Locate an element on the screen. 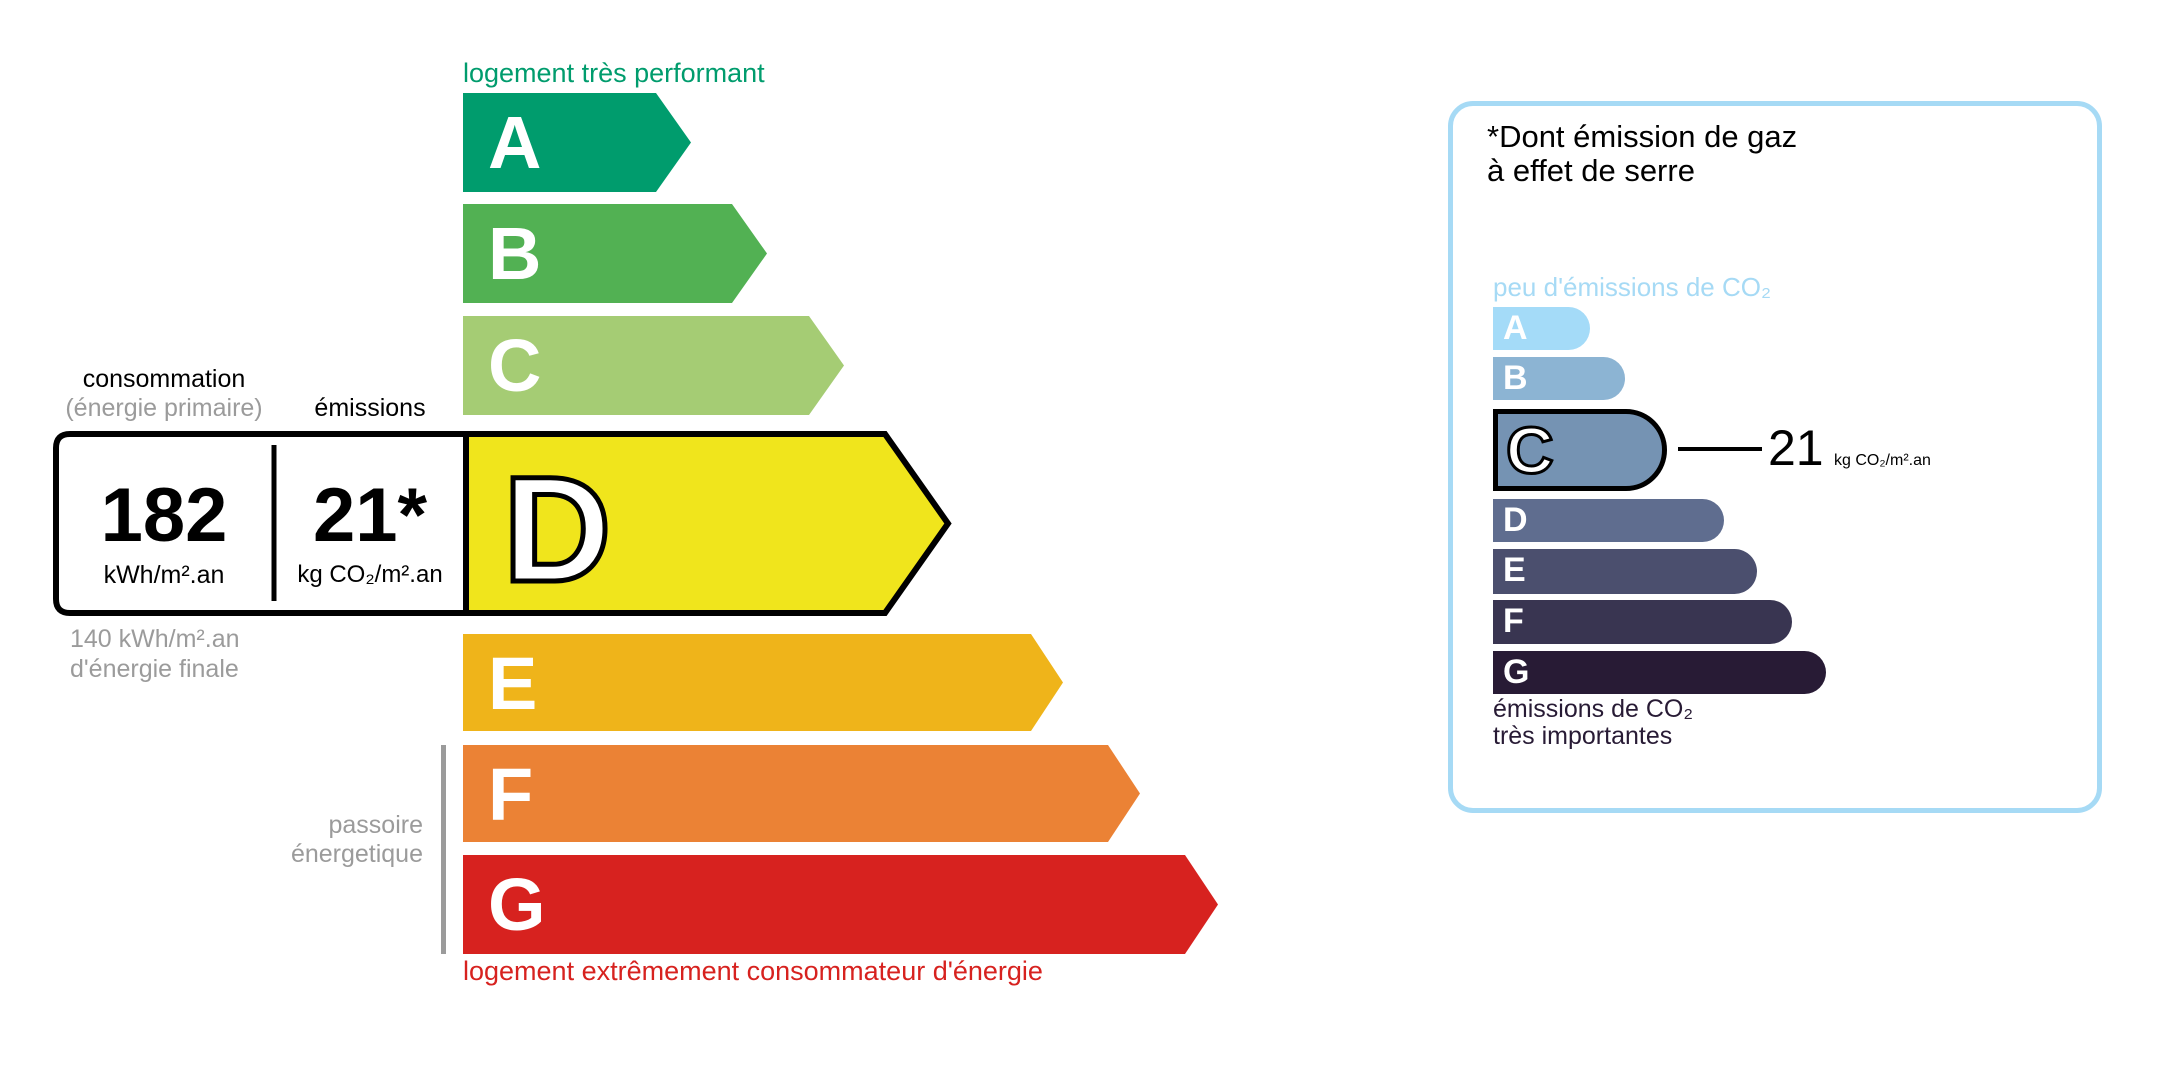 This screenshot has width=2169, height=1079. energy-current-letter: D is located at coordinates (557, 529).